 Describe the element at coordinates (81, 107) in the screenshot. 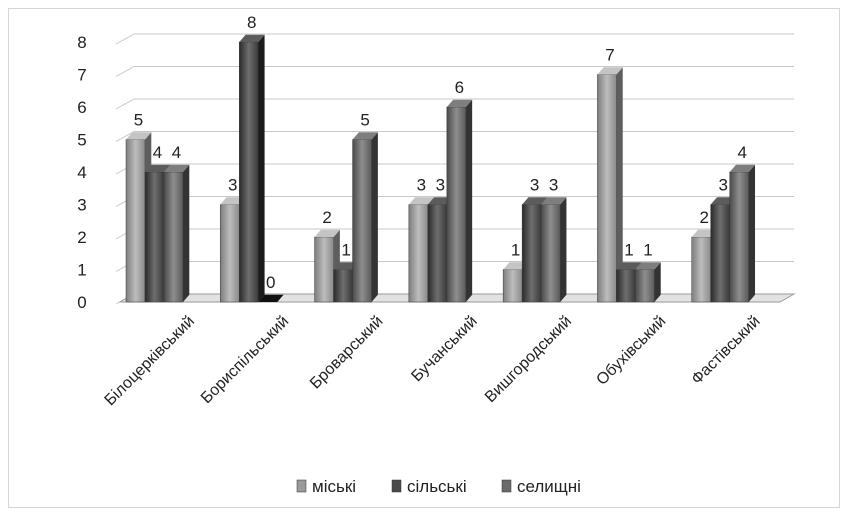

I see `y-tick-label: 6` at that location.